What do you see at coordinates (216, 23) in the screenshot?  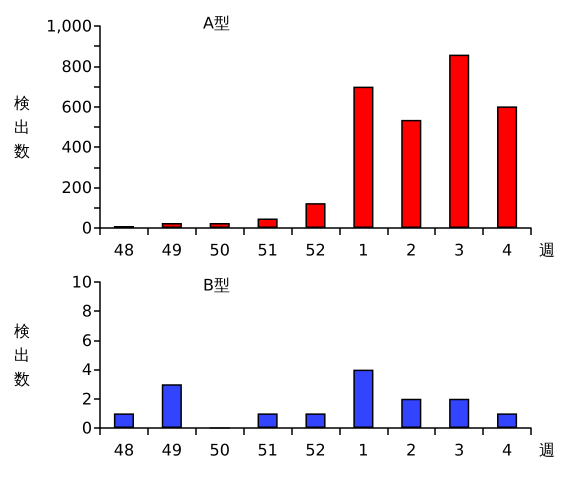 I see `chart-title: A型` at bounding box center [216, 23].